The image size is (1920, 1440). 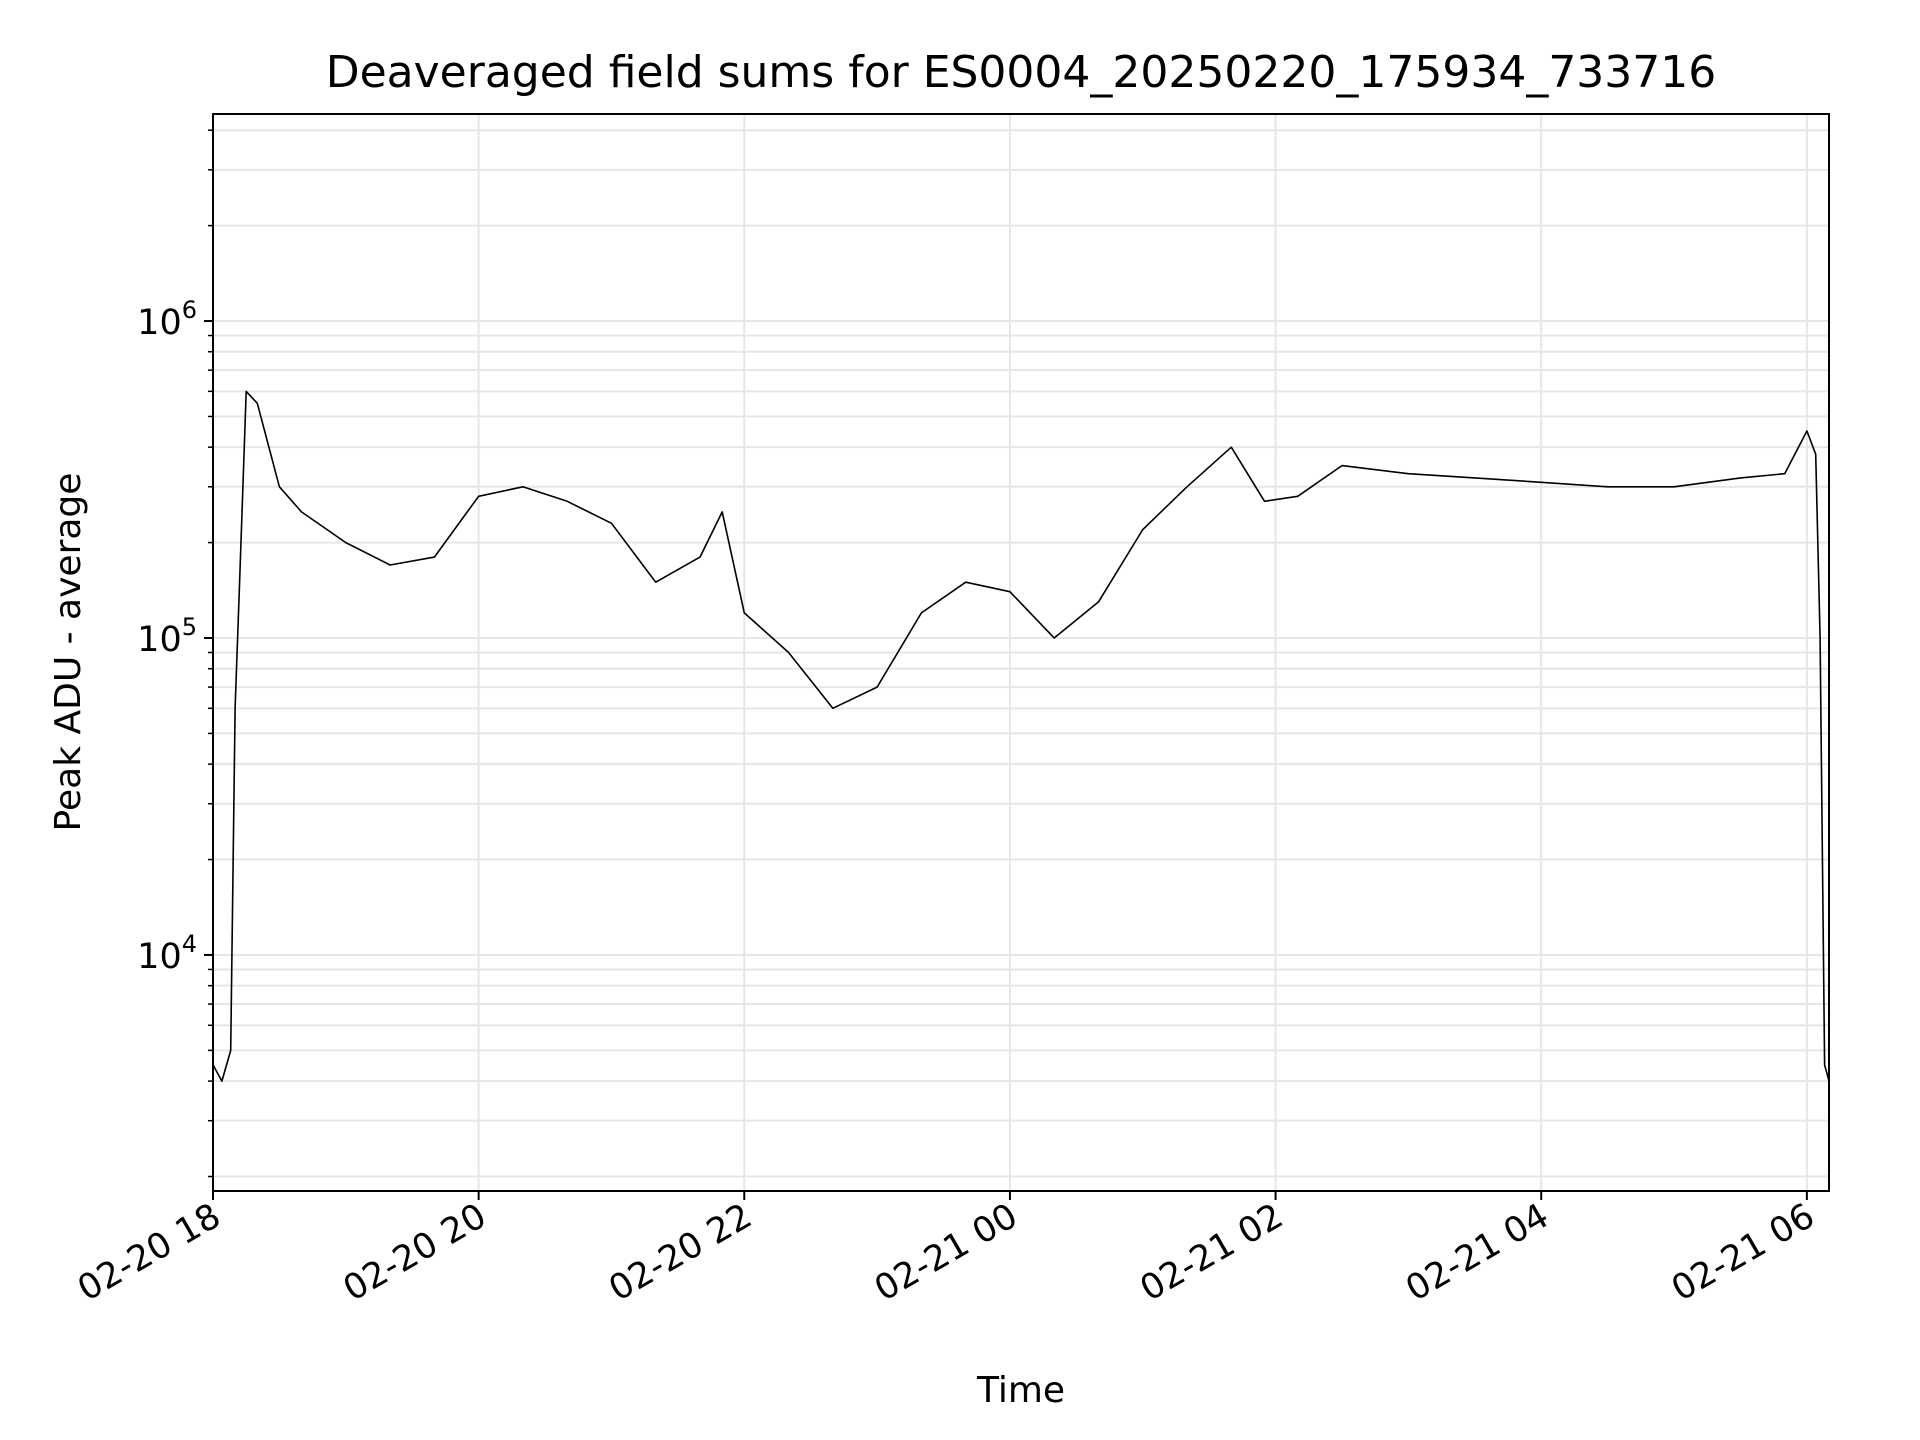 I want to click on y-tick-label: 10⁴, so click(x=167, y=953).